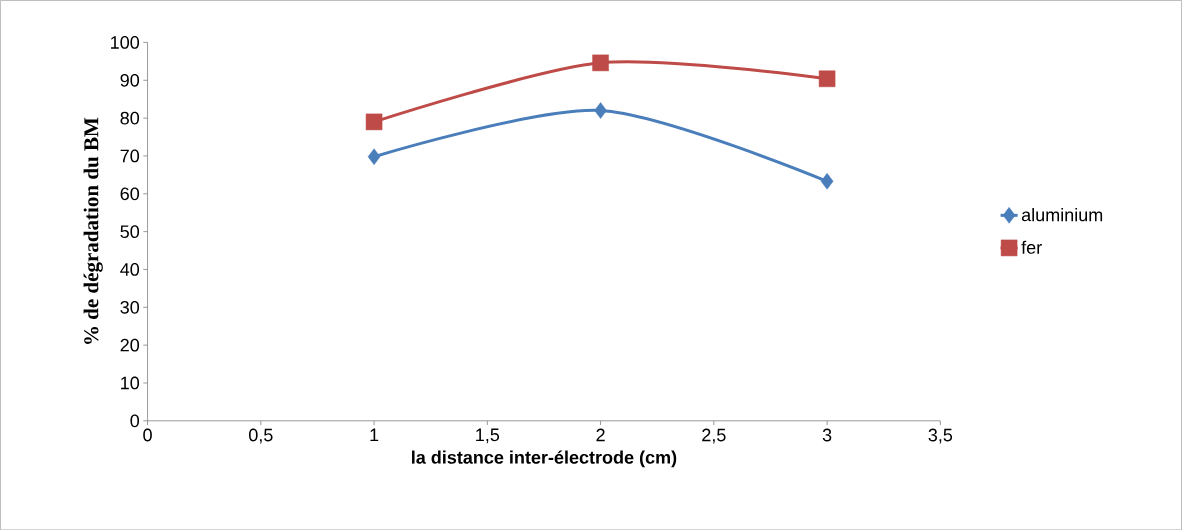  What do you see at coordinates (261, 436) in the screenshot?
I see `x-tick-label: 0,5` at bounding box center [261, 436].